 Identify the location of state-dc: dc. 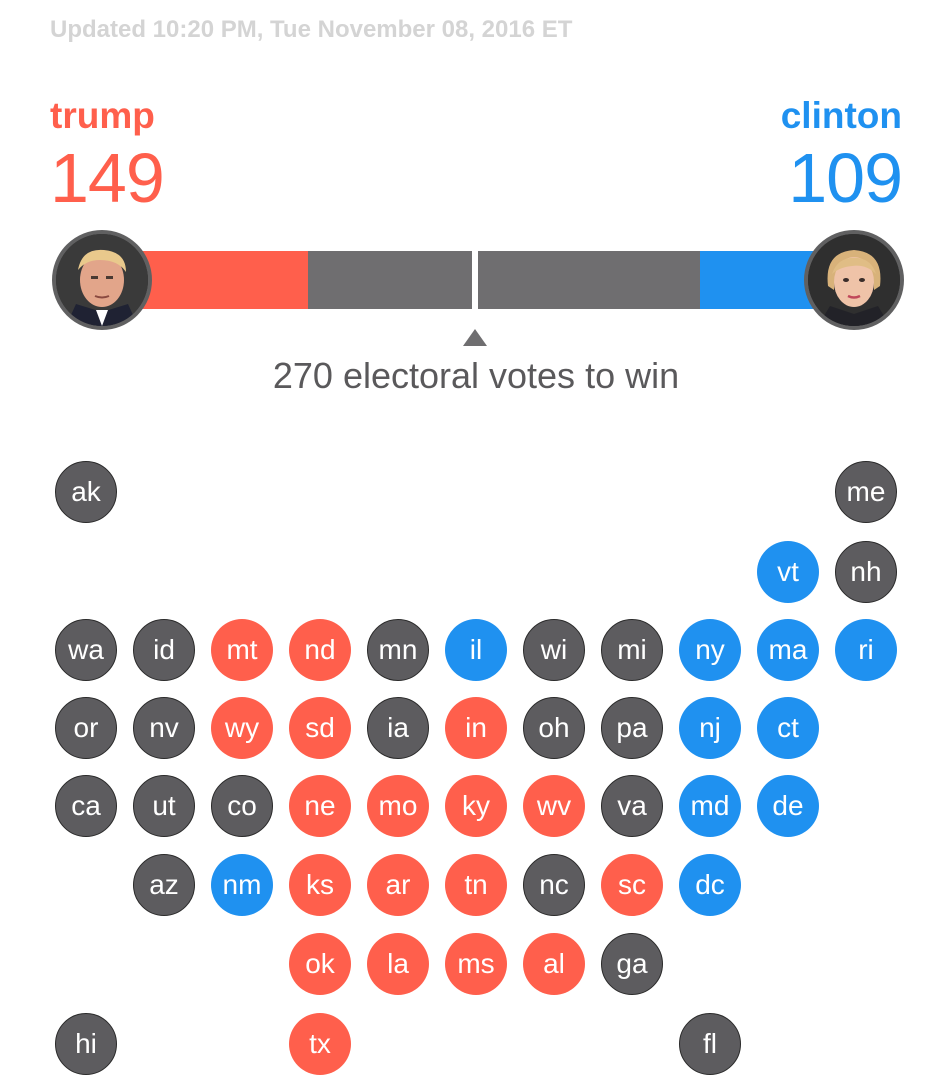
(710, 885).